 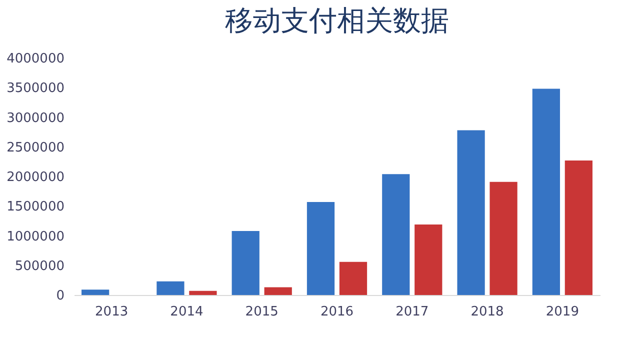 What do you see at coordinates (337, 312) in the screenshot?
I see `x-tick-label: 2016` at bounding box center [337, 312].